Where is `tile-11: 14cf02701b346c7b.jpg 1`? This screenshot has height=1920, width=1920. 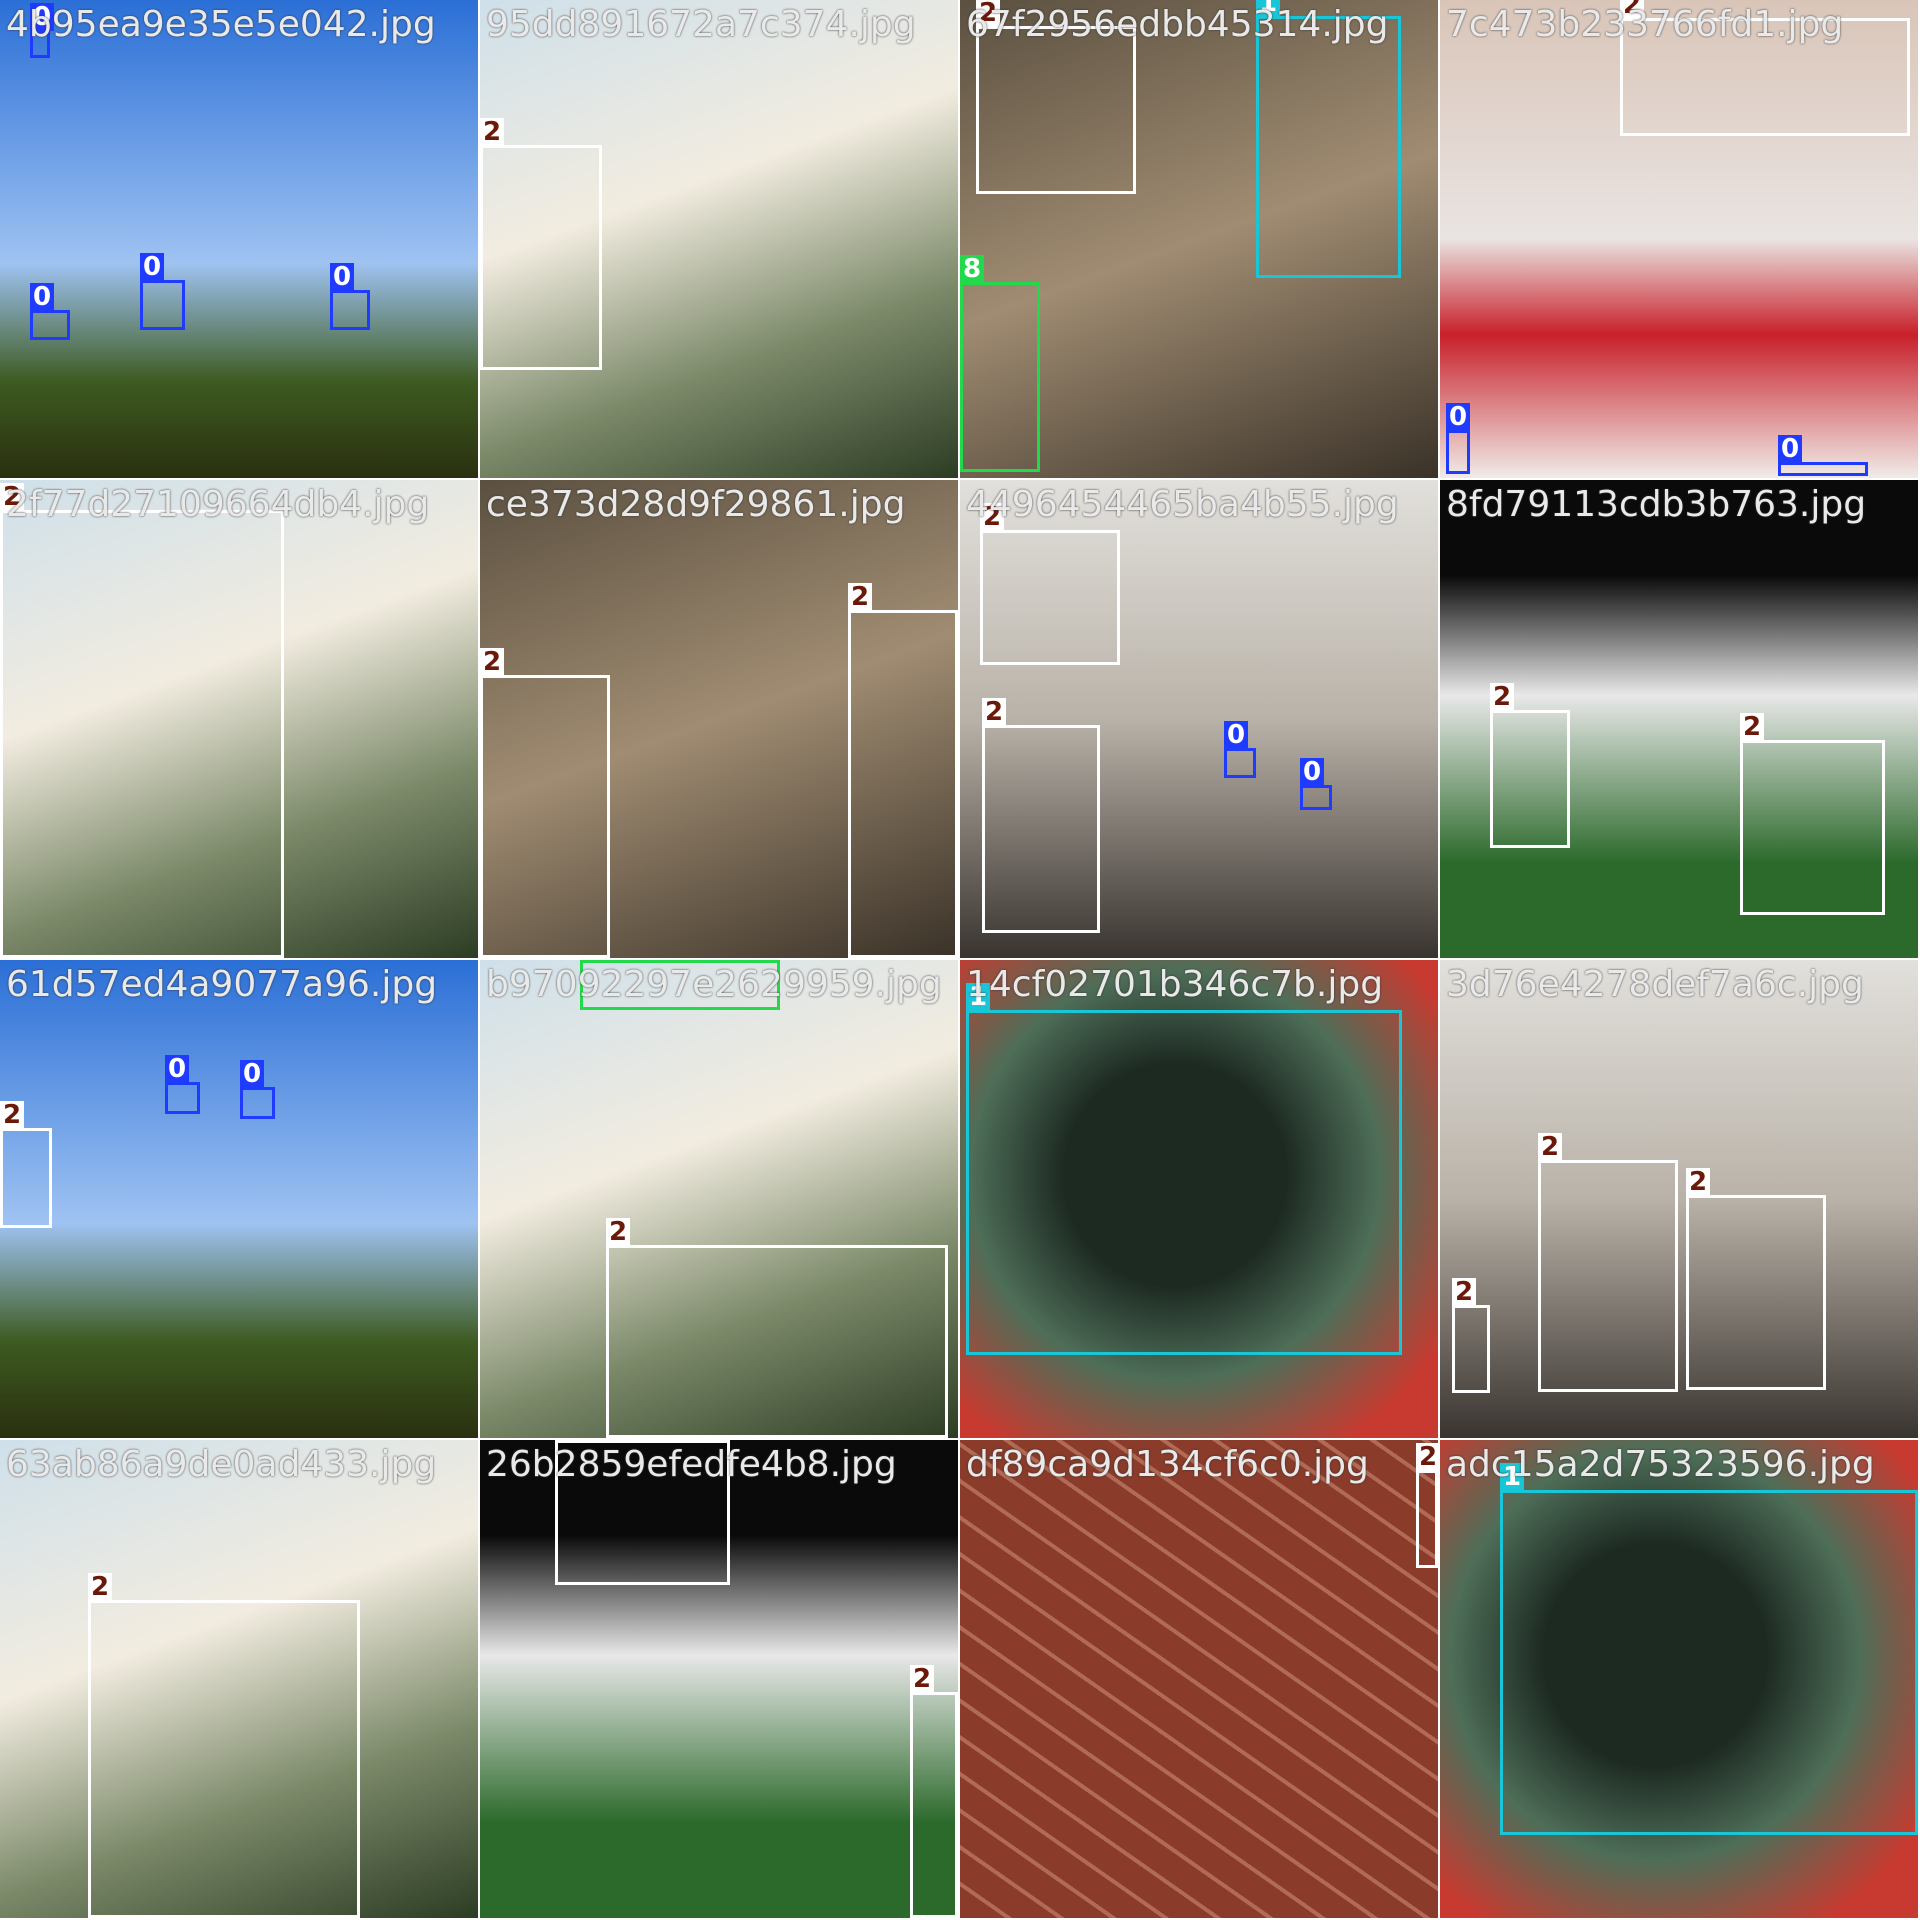 tile-11: 14cf02701b346c7b.jpg 1 is located at coordinates (1199, 1199).